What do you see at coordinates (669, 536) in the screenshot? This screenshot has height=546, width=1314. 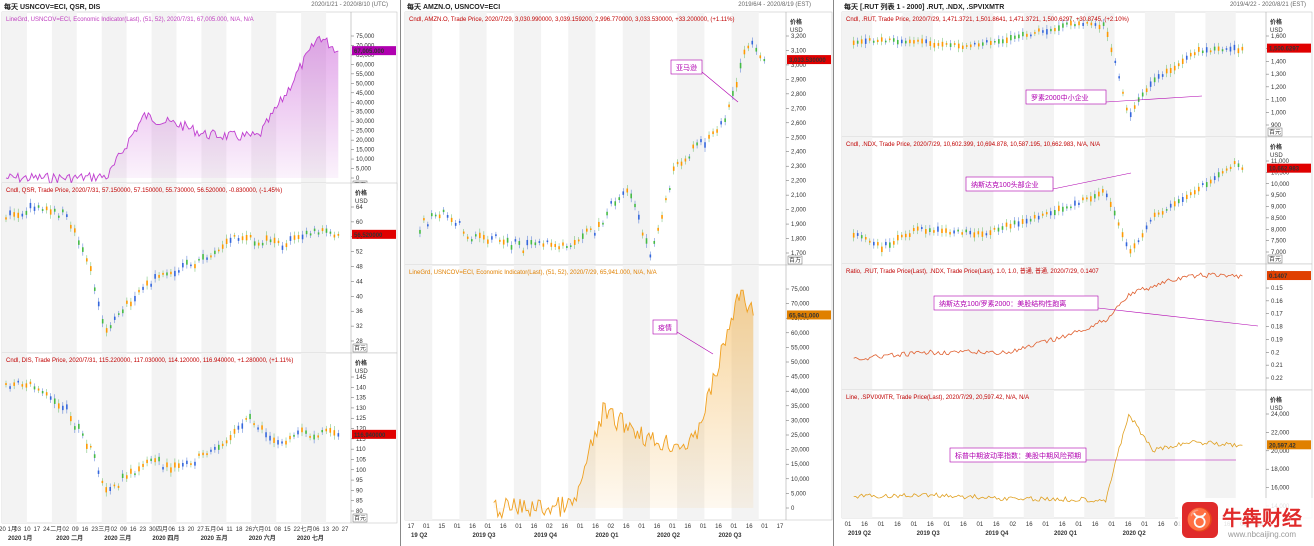 I see `x-year-label: 2020 Q2` at bounding box center [669, 536].